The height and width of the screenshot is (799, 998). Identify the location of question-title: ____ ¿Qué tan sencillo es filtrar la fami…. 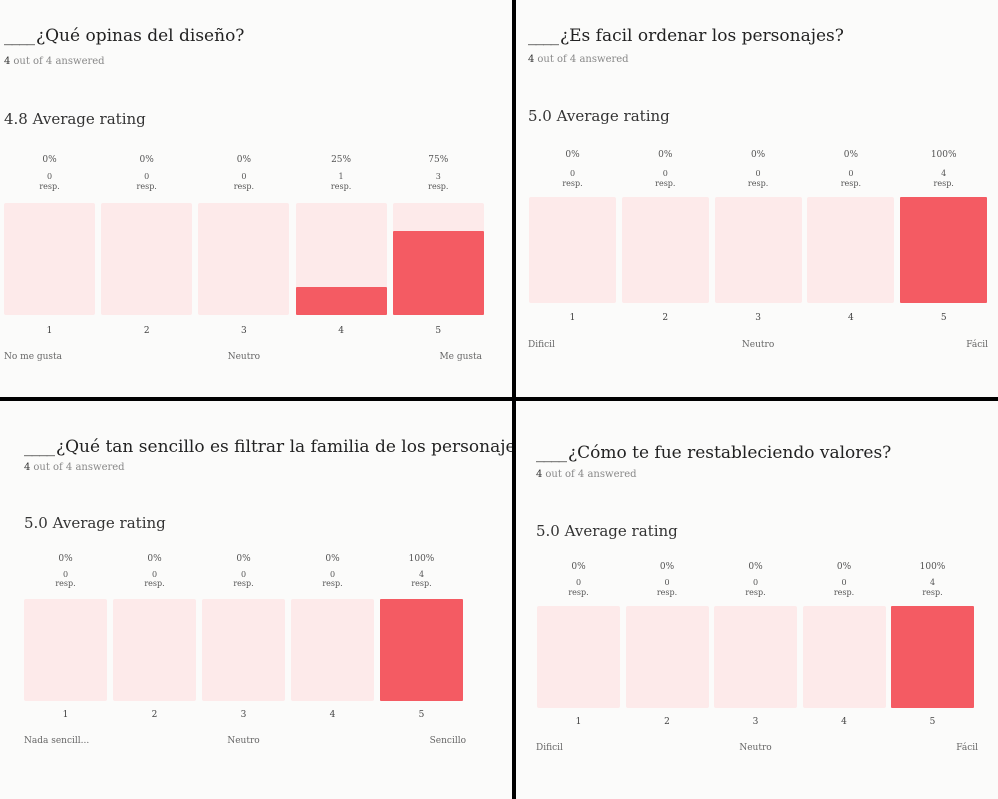
(268, 447).